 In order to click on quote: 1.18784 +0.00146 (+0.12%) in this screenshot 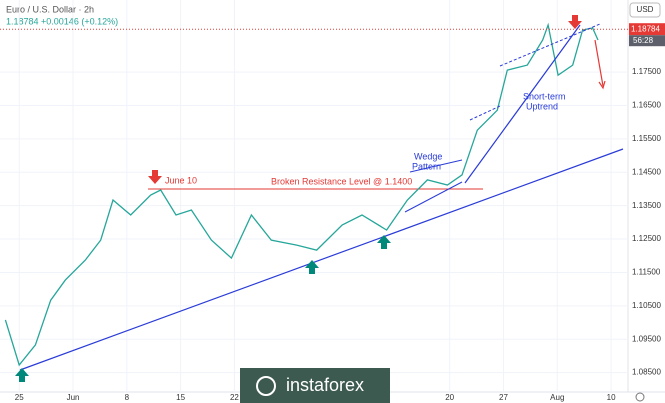, I will do `click(62, 21)`.